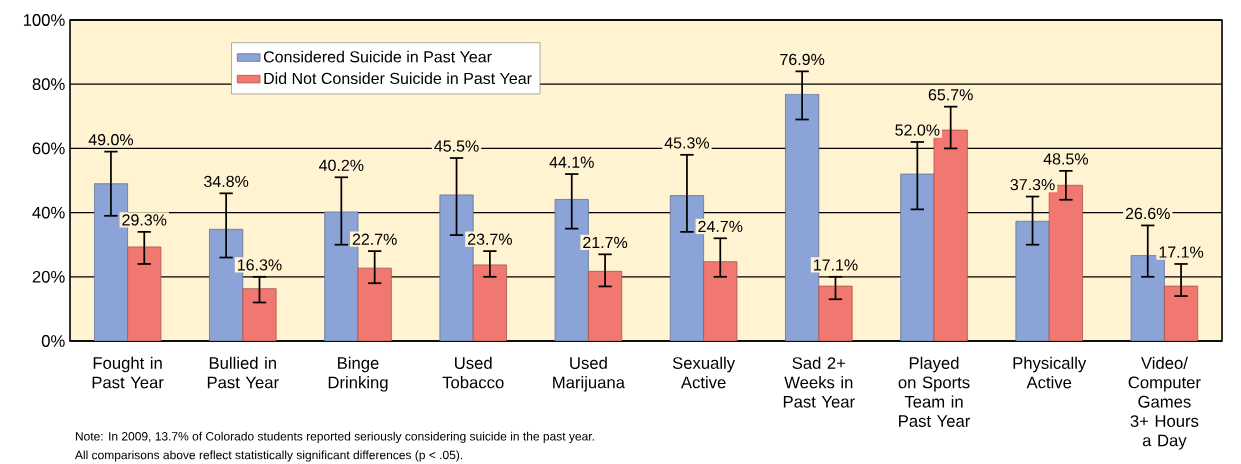  Describe the element at coordinates (48, 148) in the screenshot. I see `y-tick-label: 60%` at that location.